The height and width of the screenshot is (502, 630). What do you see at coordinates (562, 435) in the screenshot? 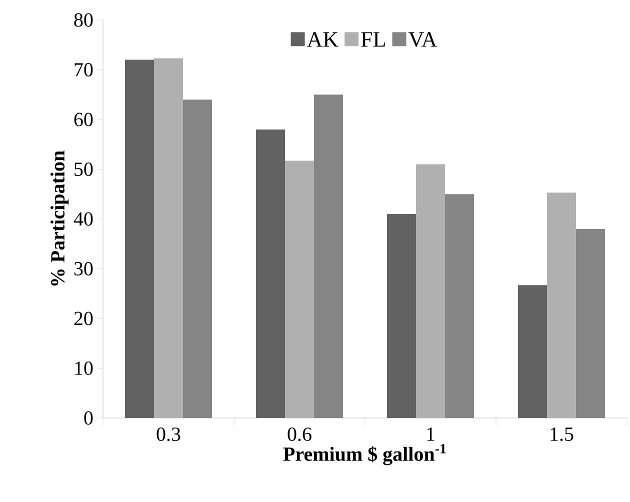
I see `x-tick-label: 1.5` at bounding box center [562, 435].